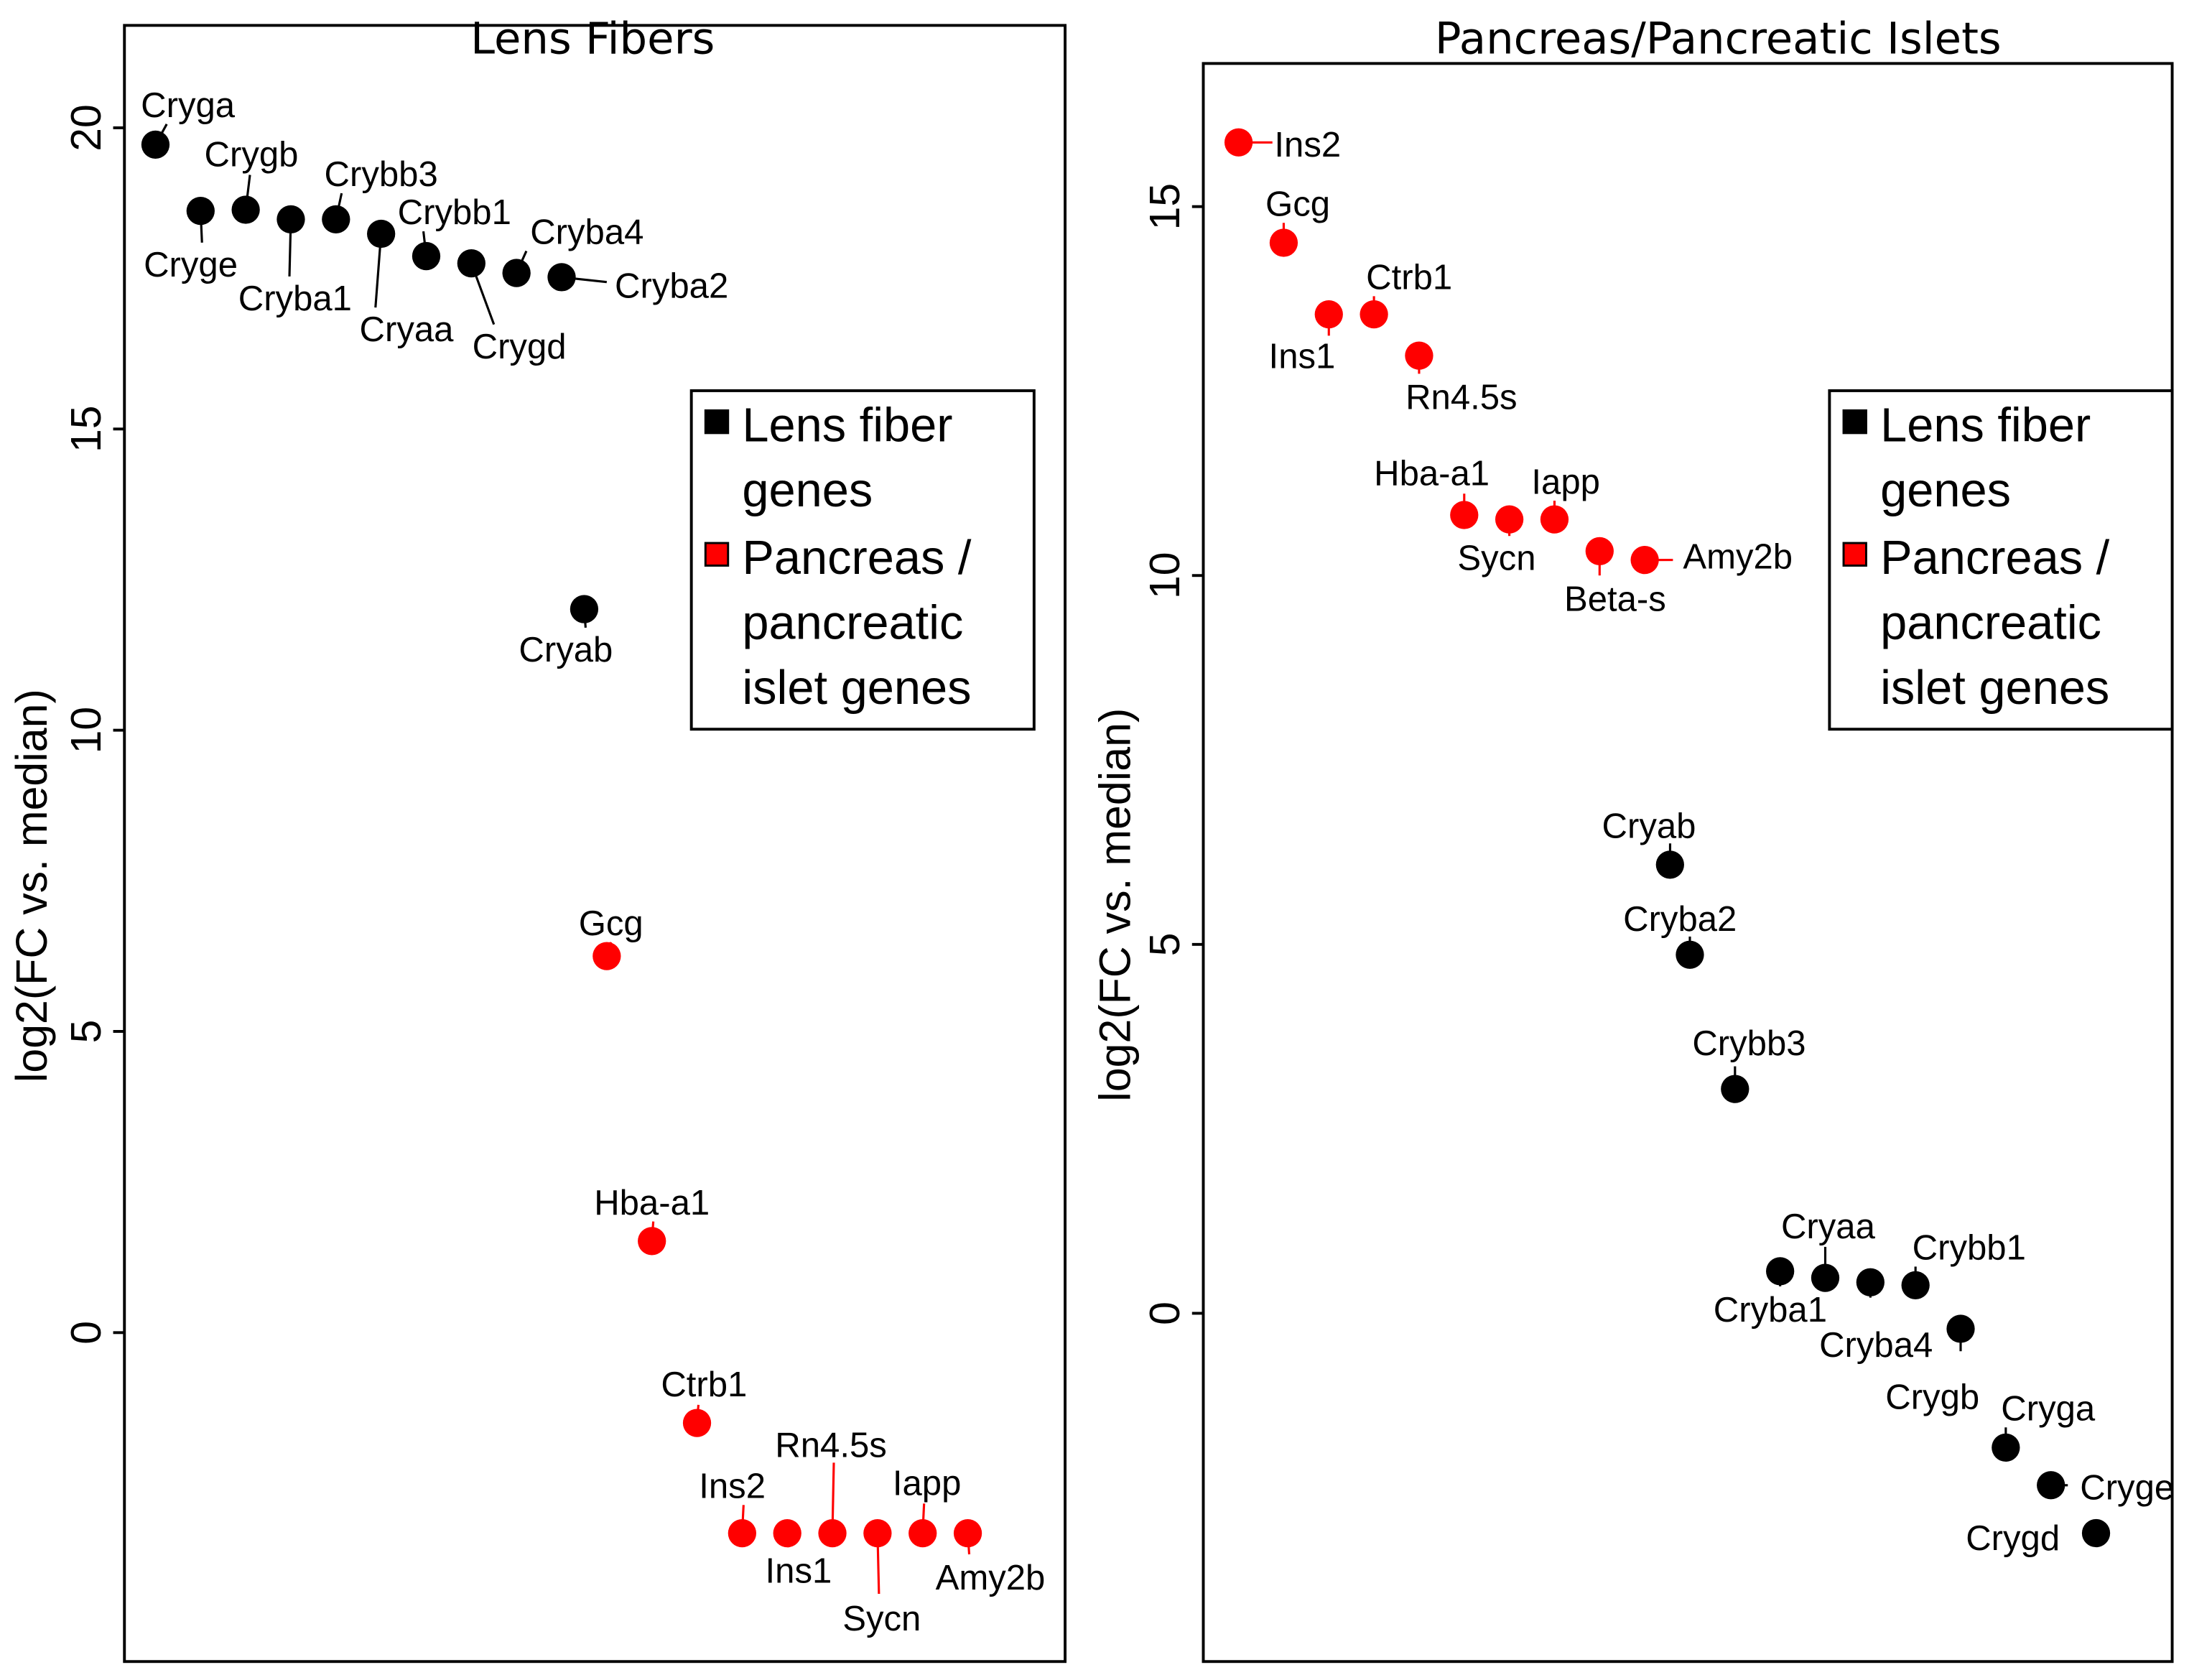  I want to click on point-label: Cryba1, so click(295, 298).